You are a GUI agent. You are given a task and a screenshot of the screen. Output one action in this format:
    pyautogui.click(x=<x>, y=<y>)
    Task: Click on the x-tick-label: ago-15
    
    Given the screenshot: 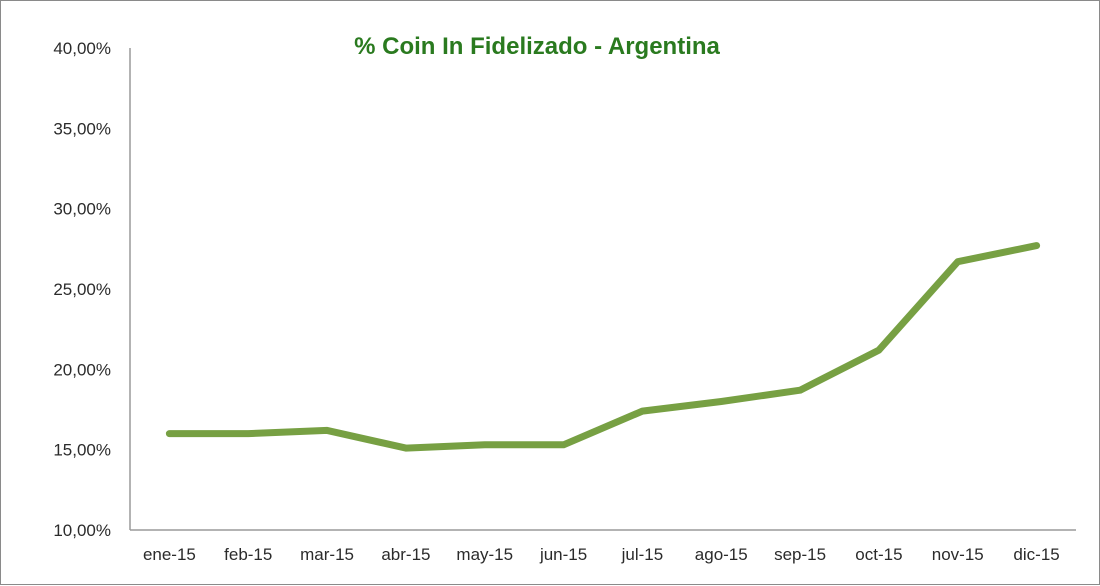 What is the action you would take?
    pyautogui.click(x=721, y=554)
    